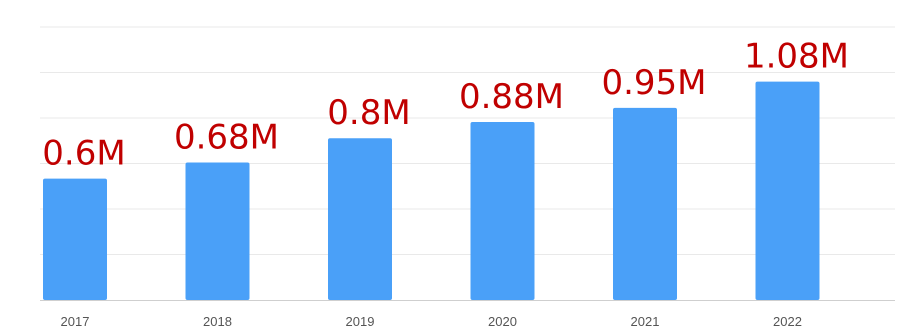 This screenshot has height=331, width=900. I want to click on bar-2021, so click(645, 203).